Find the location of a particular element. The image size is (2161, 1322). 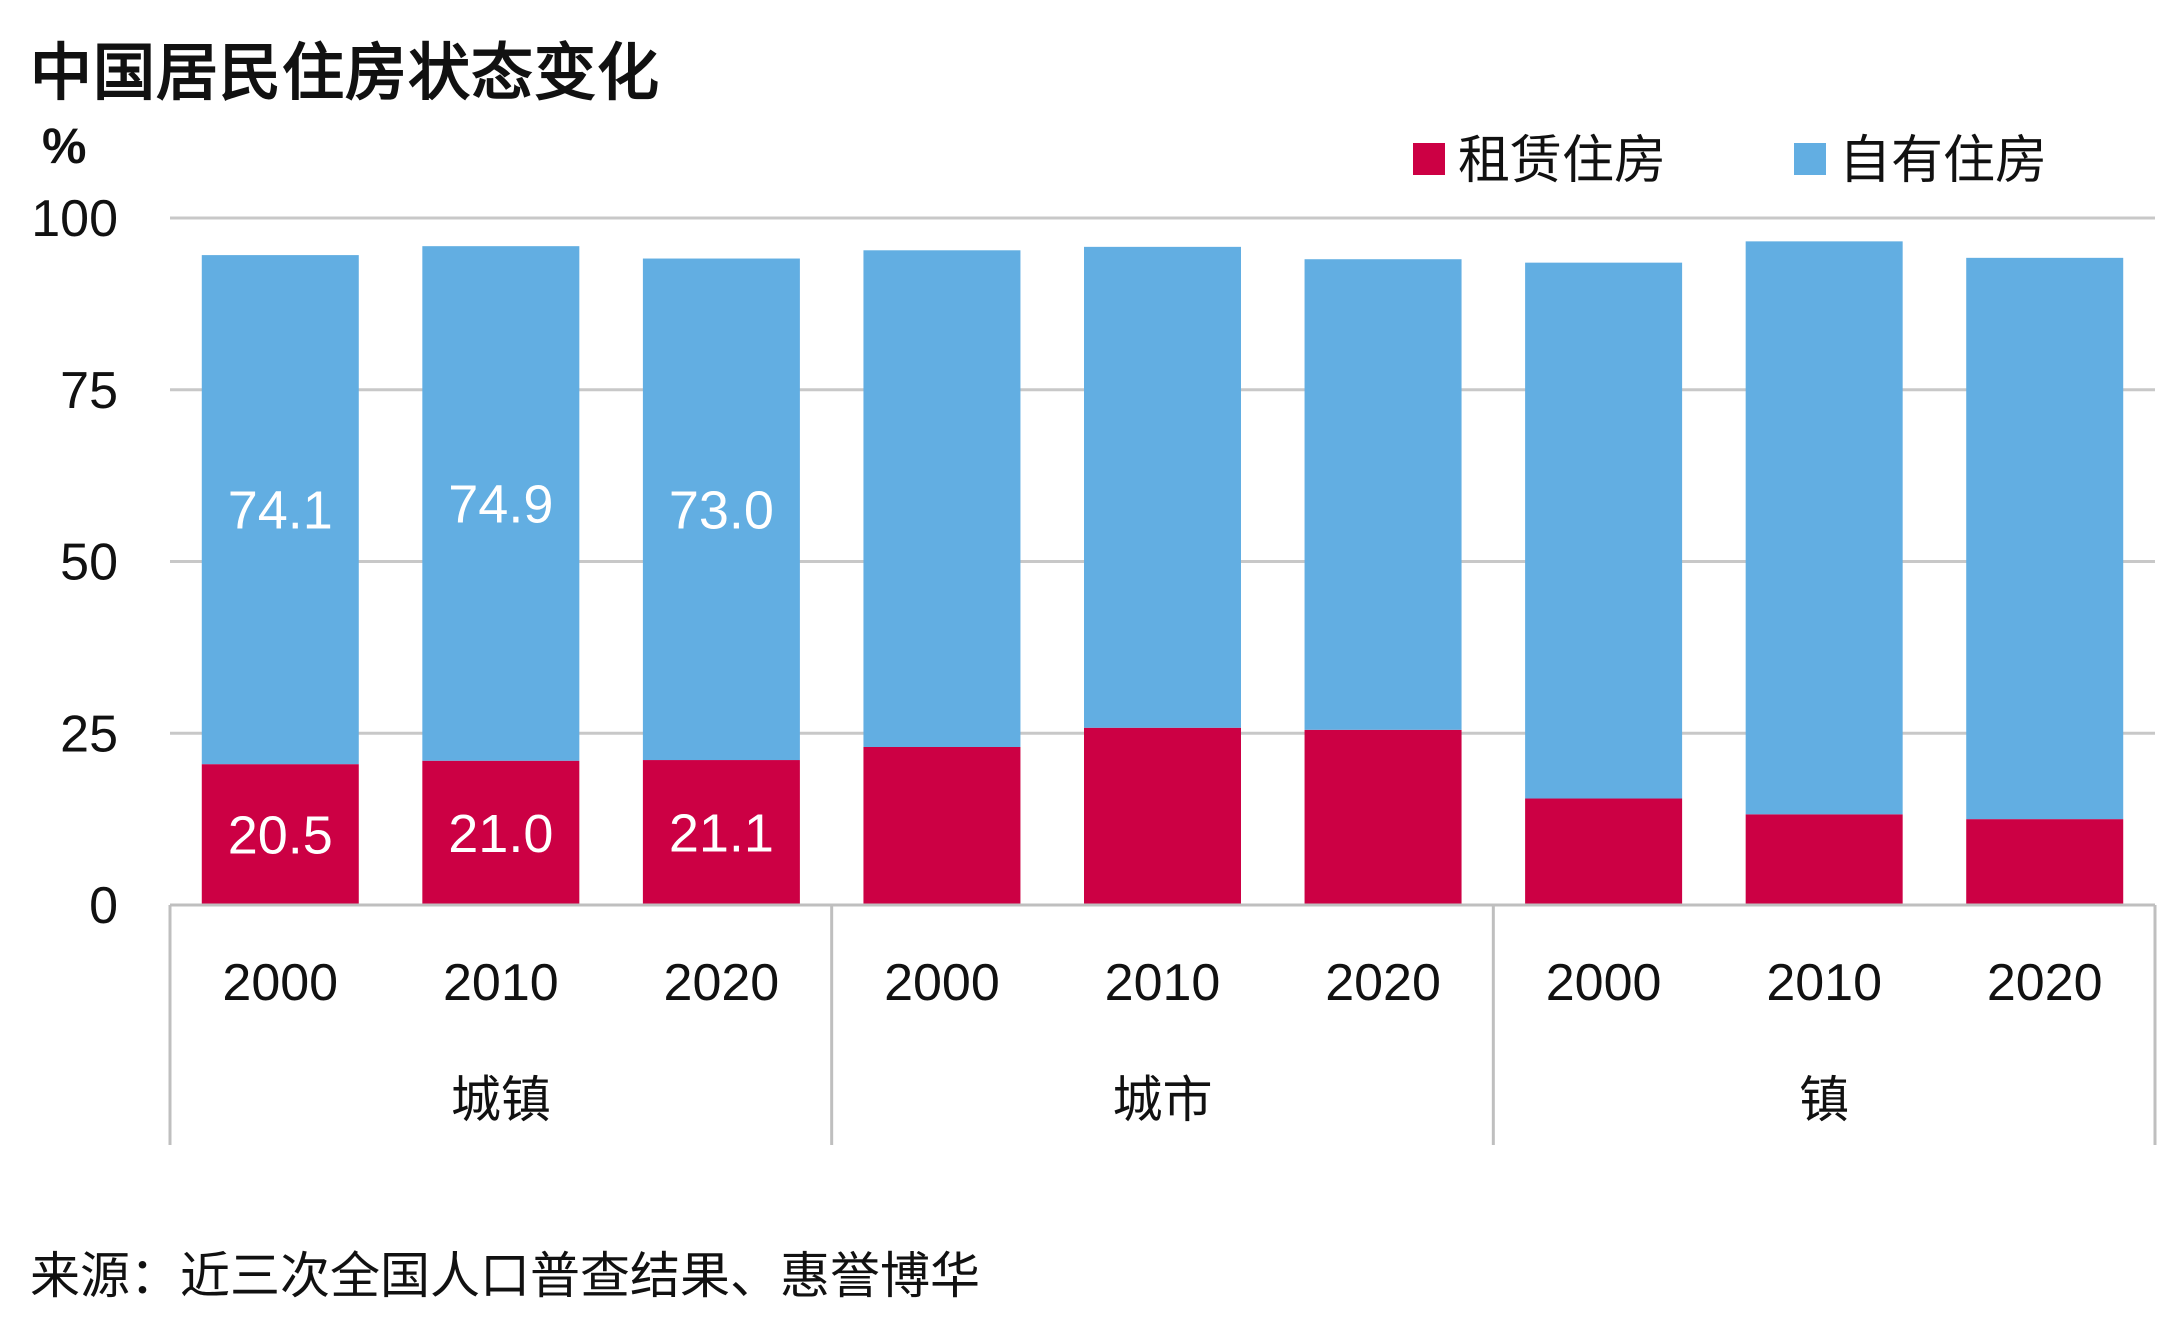

chart-title: 中国居民住房状态变化 is located at coordinates (345, 72).